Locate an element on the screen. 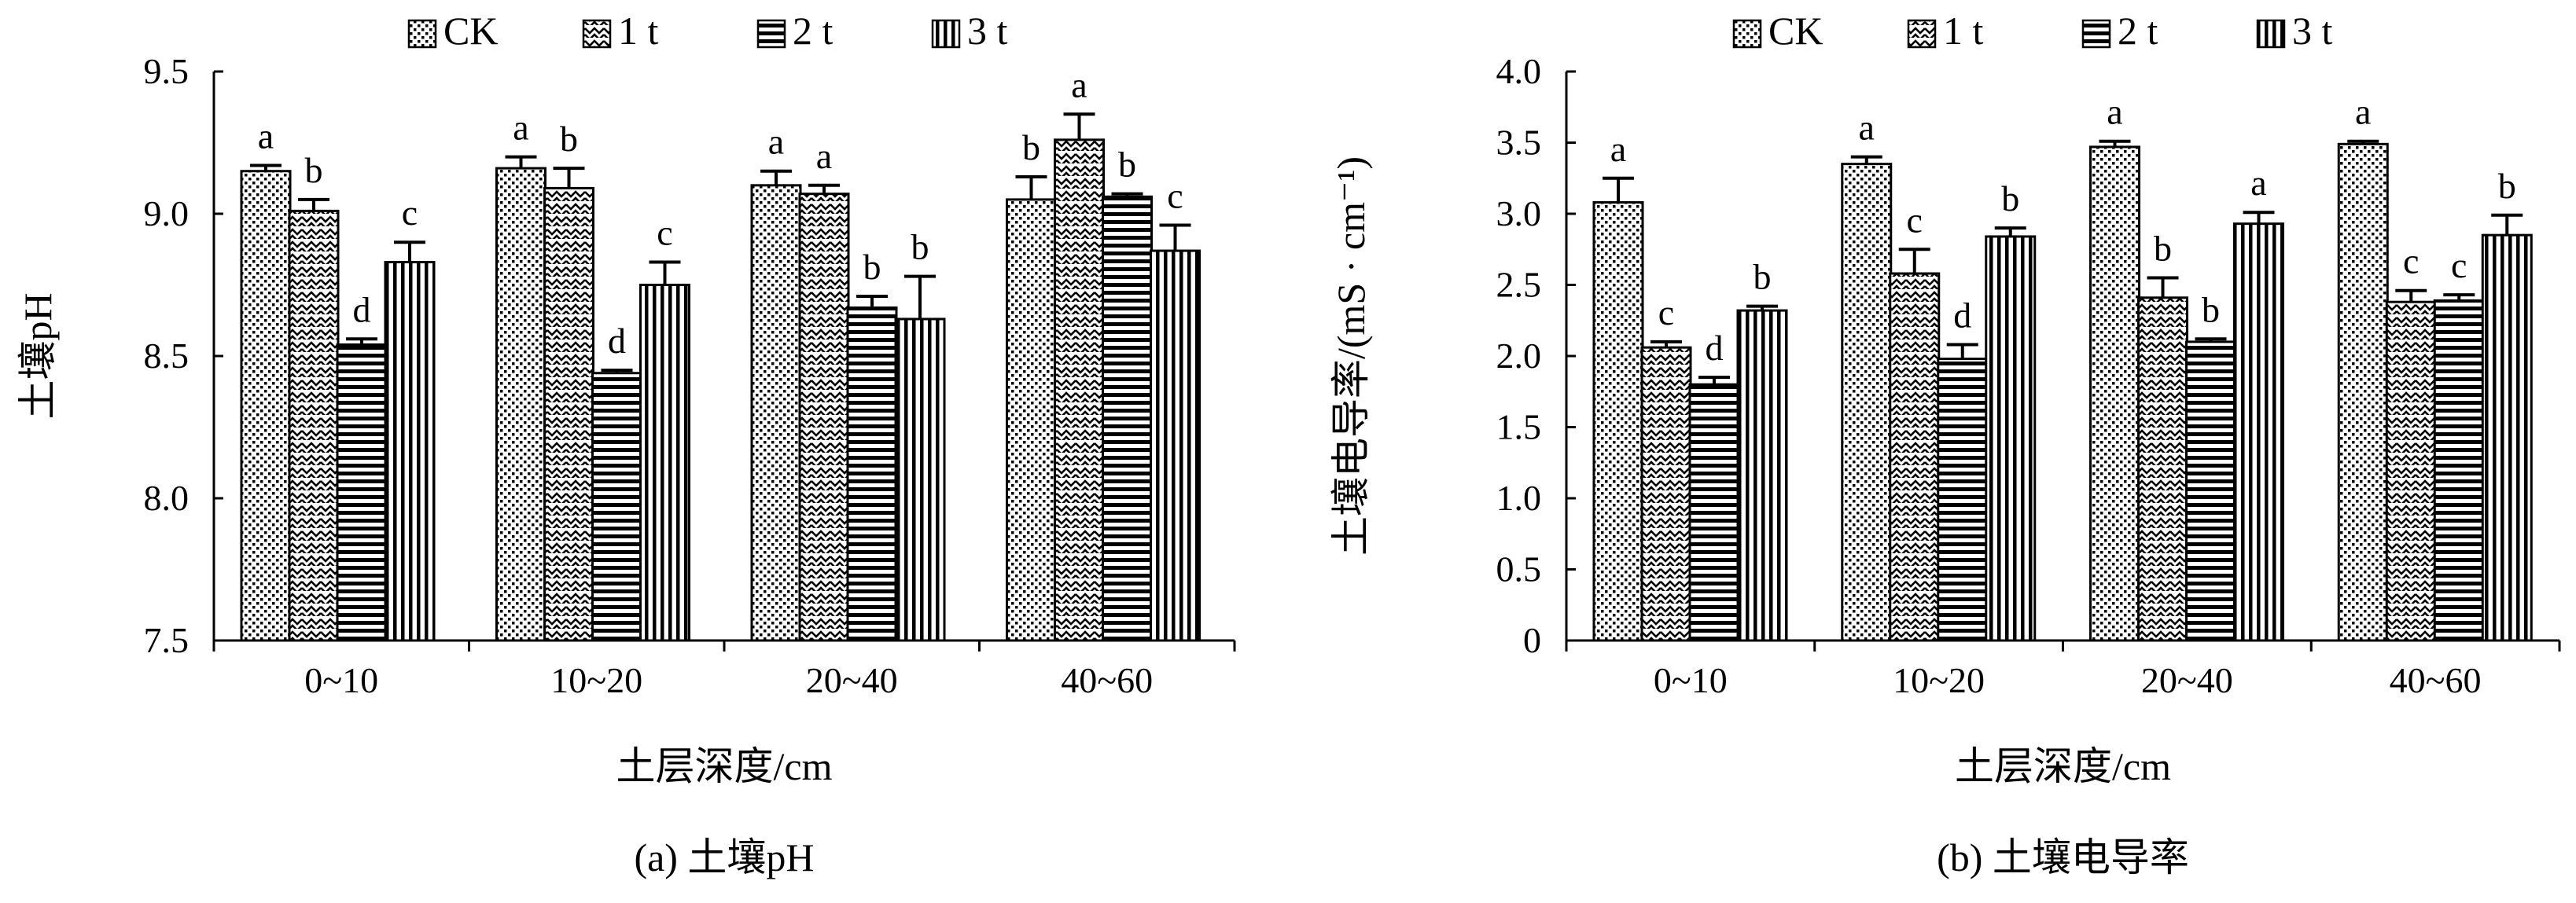  x-tick-label: 20~40 is located at coordinates (852, 680).